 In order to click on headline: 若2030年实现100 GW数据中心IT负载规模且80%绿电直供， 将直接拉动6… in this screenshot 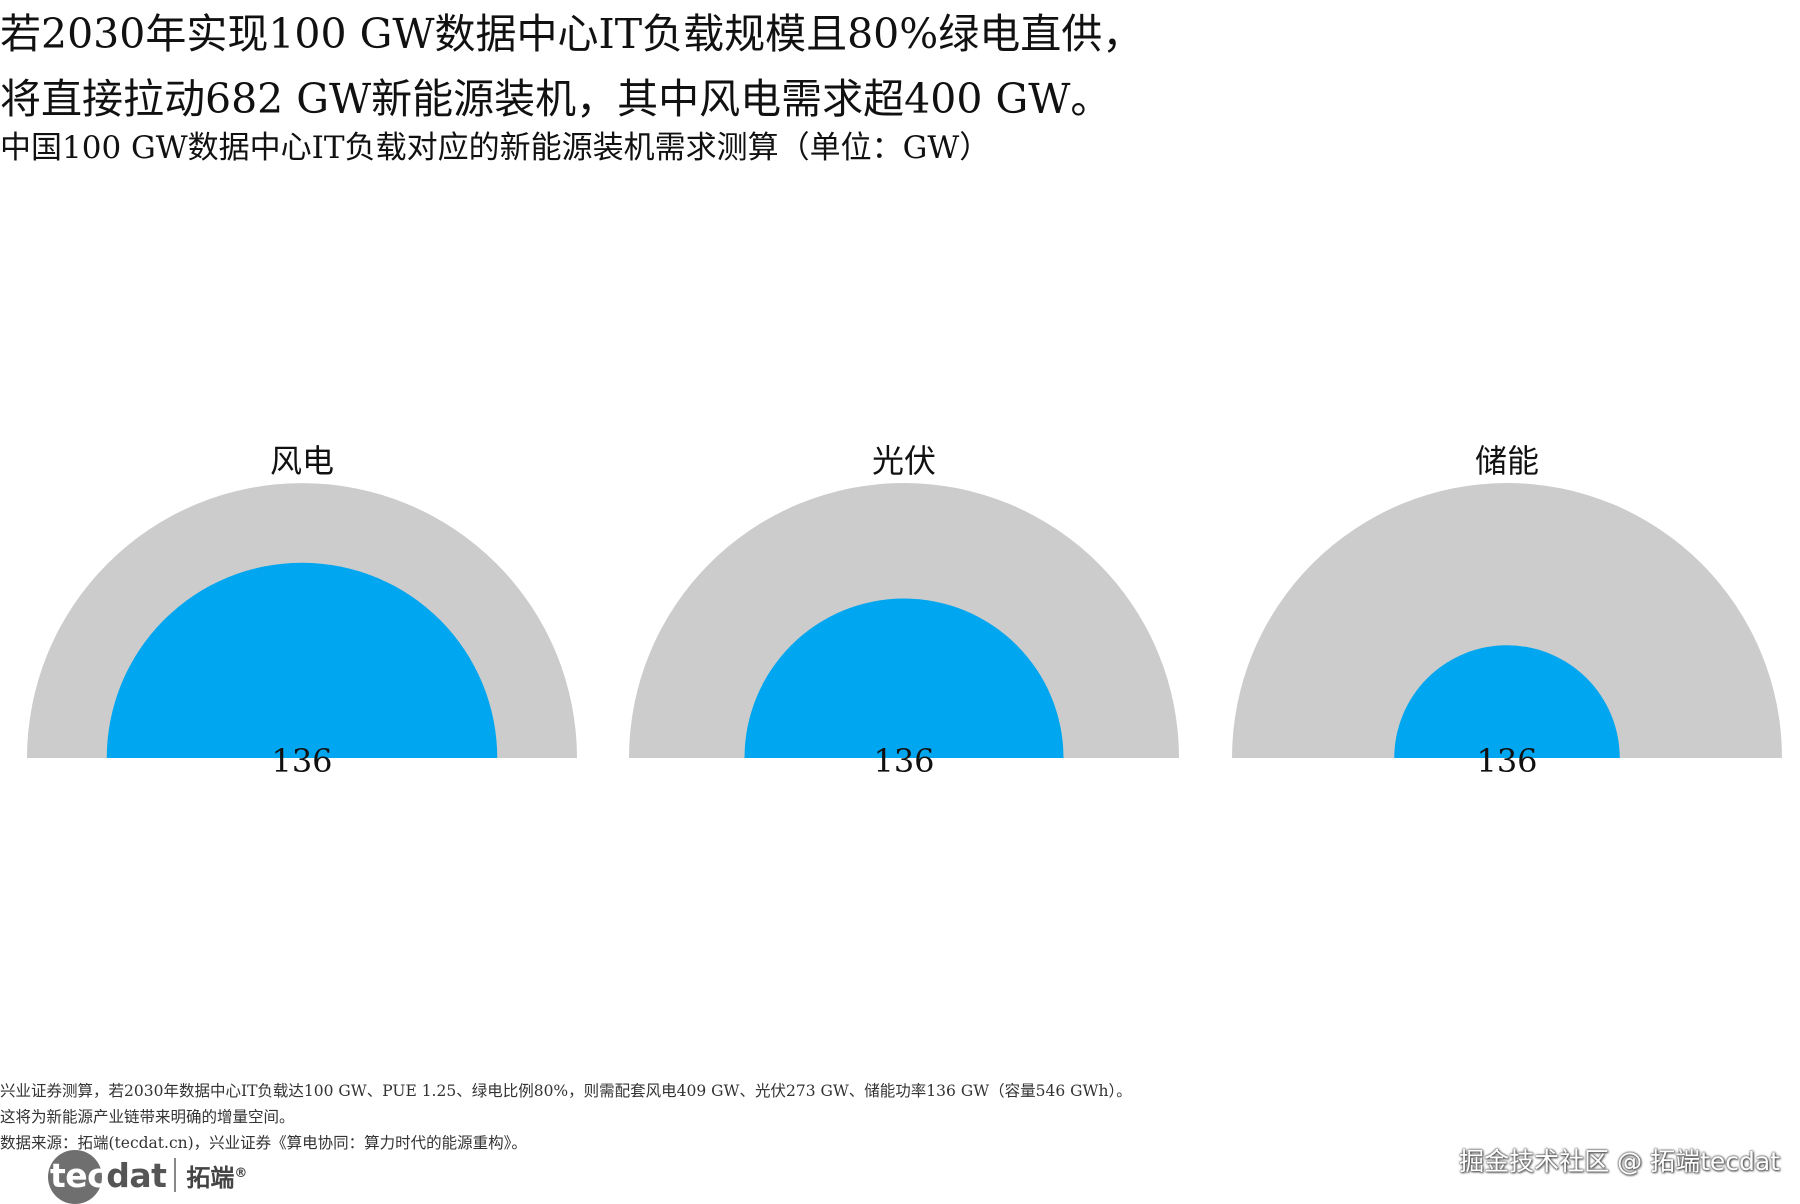, I will do `click(700, 67)`.